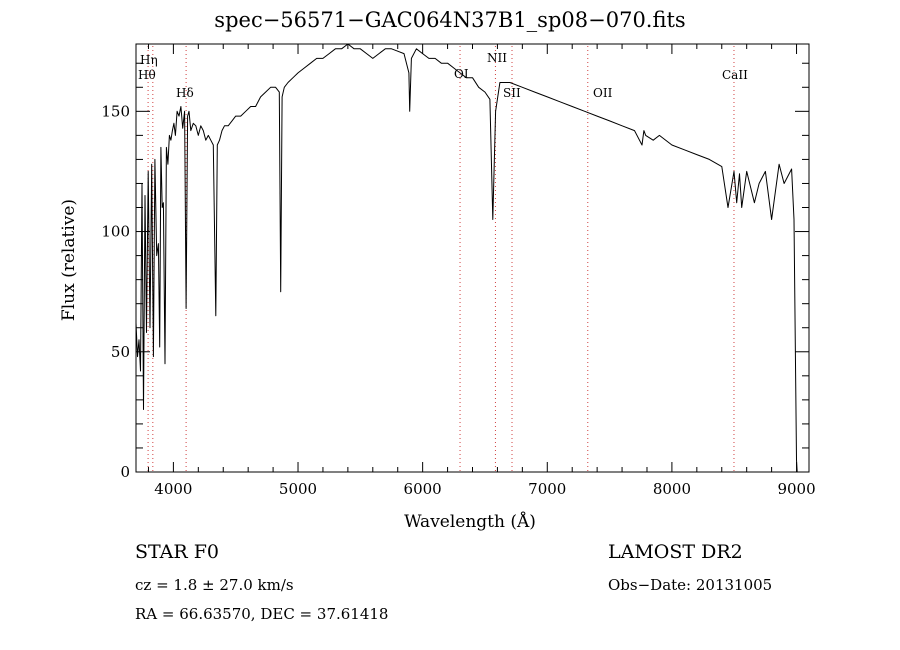  I want to click on line-label-6: OII, so click(603, 93).